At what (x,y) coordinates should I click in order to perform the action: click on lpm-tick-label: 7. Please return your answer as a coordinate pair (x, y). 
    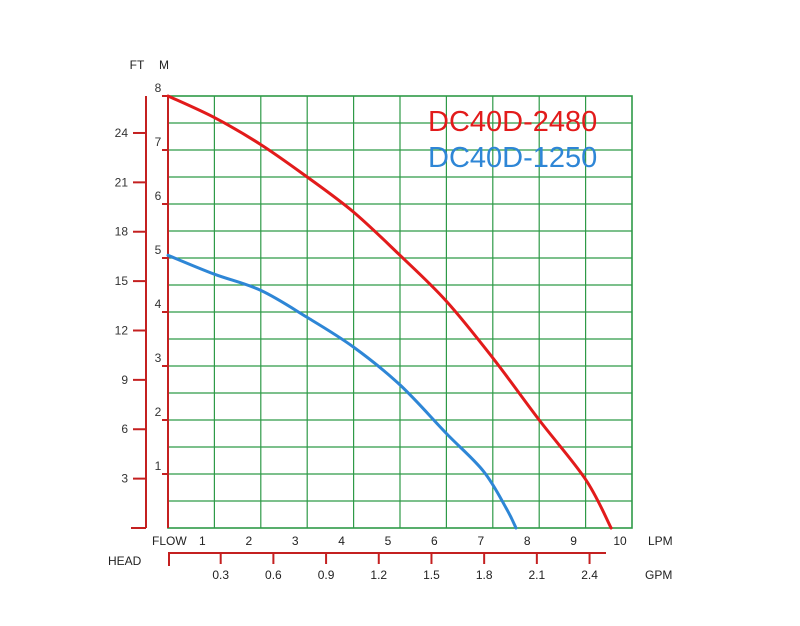
    Looking at the image, I should click on (480, 541).